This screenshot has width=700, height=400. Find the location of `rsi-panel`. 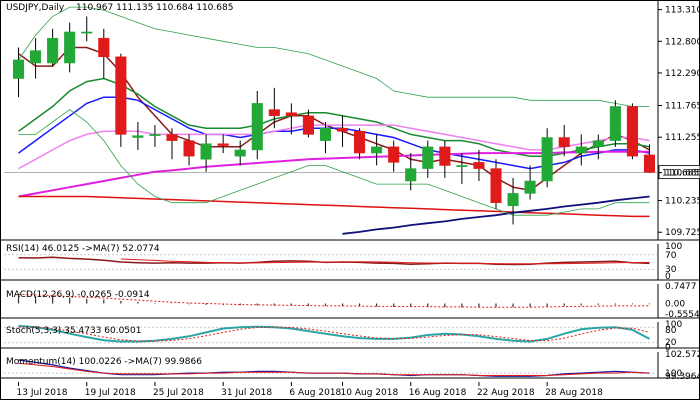

rsi-panel is located at coordinates (350, 262).